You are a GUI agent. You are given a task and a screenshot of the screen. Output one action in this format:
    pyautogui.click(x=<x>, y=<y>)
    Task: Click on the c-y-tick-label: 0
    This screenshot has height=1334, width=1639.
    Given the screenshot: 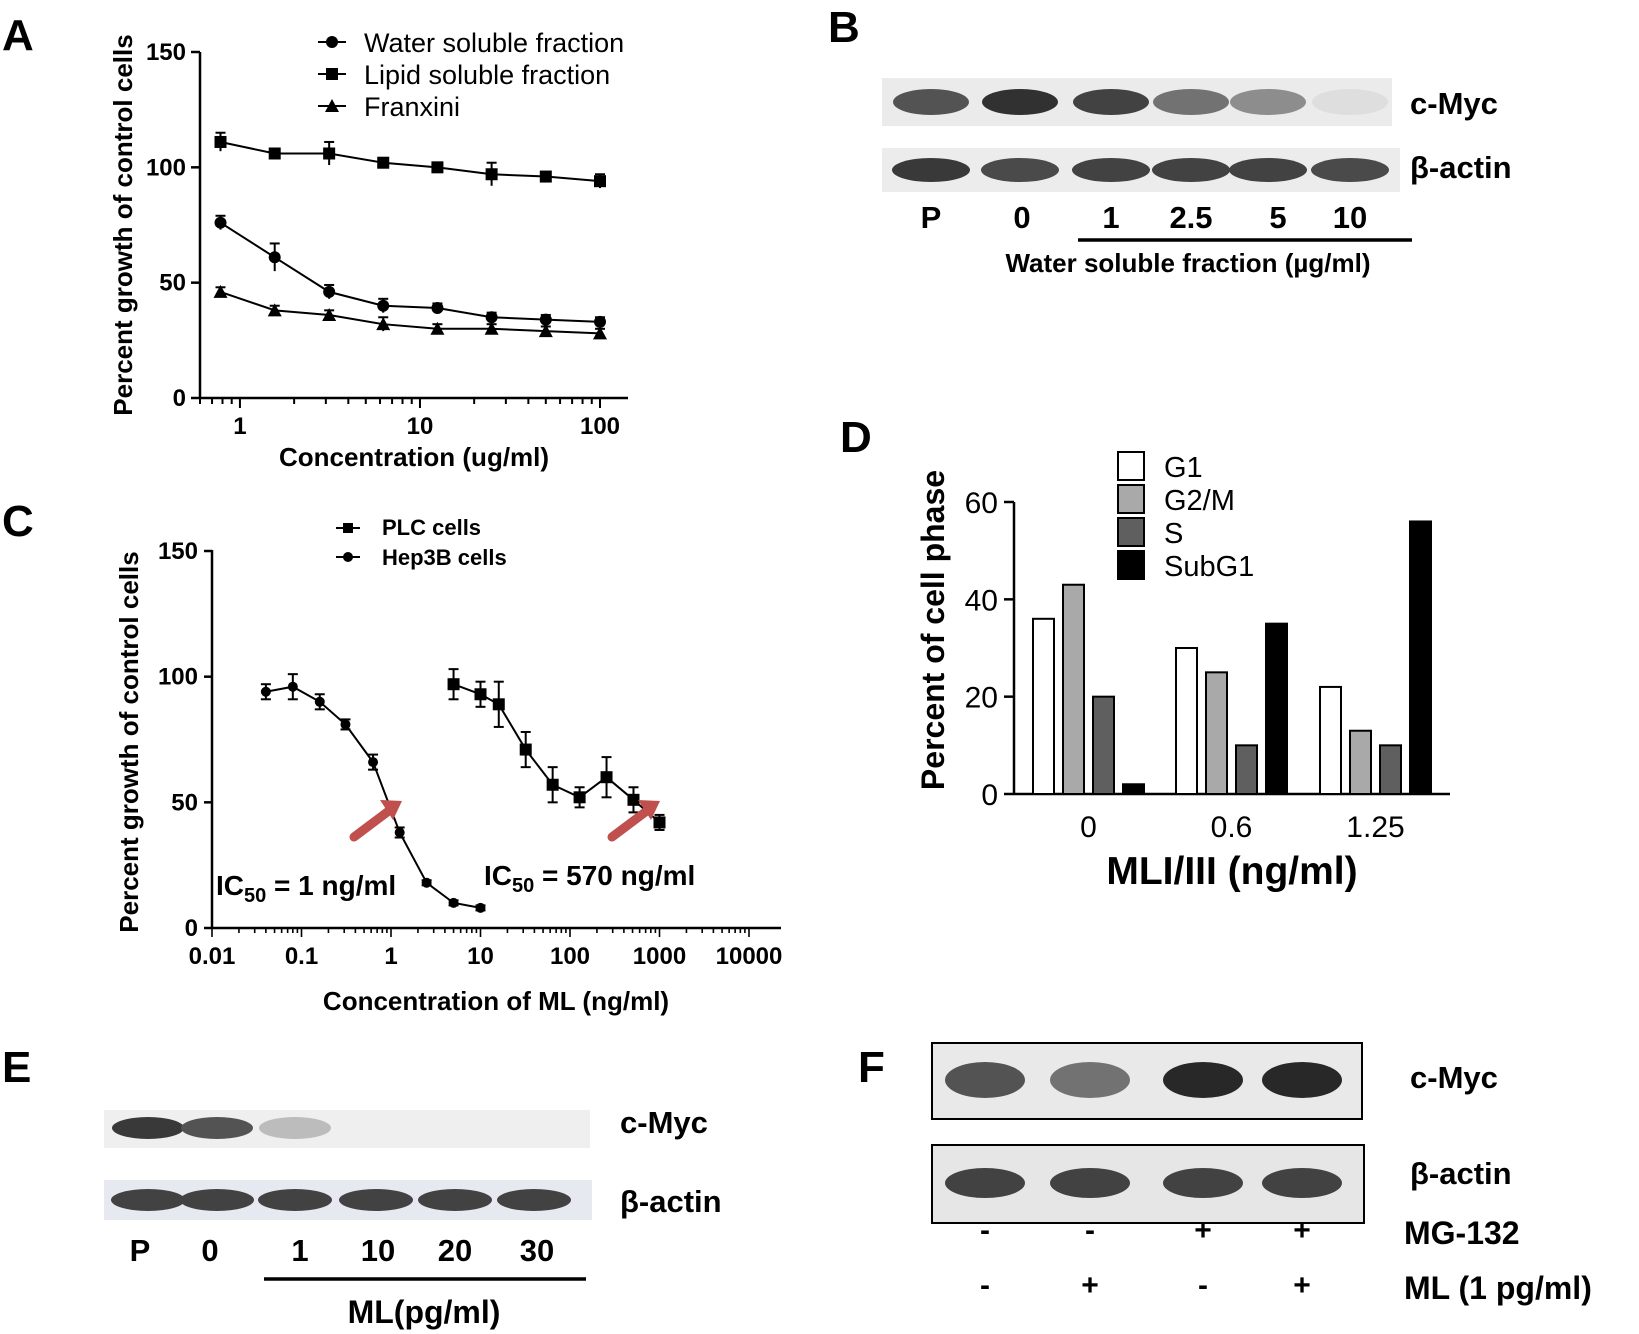 What is the action you would take?
    pyautogui.click(x=191, y=928)
    